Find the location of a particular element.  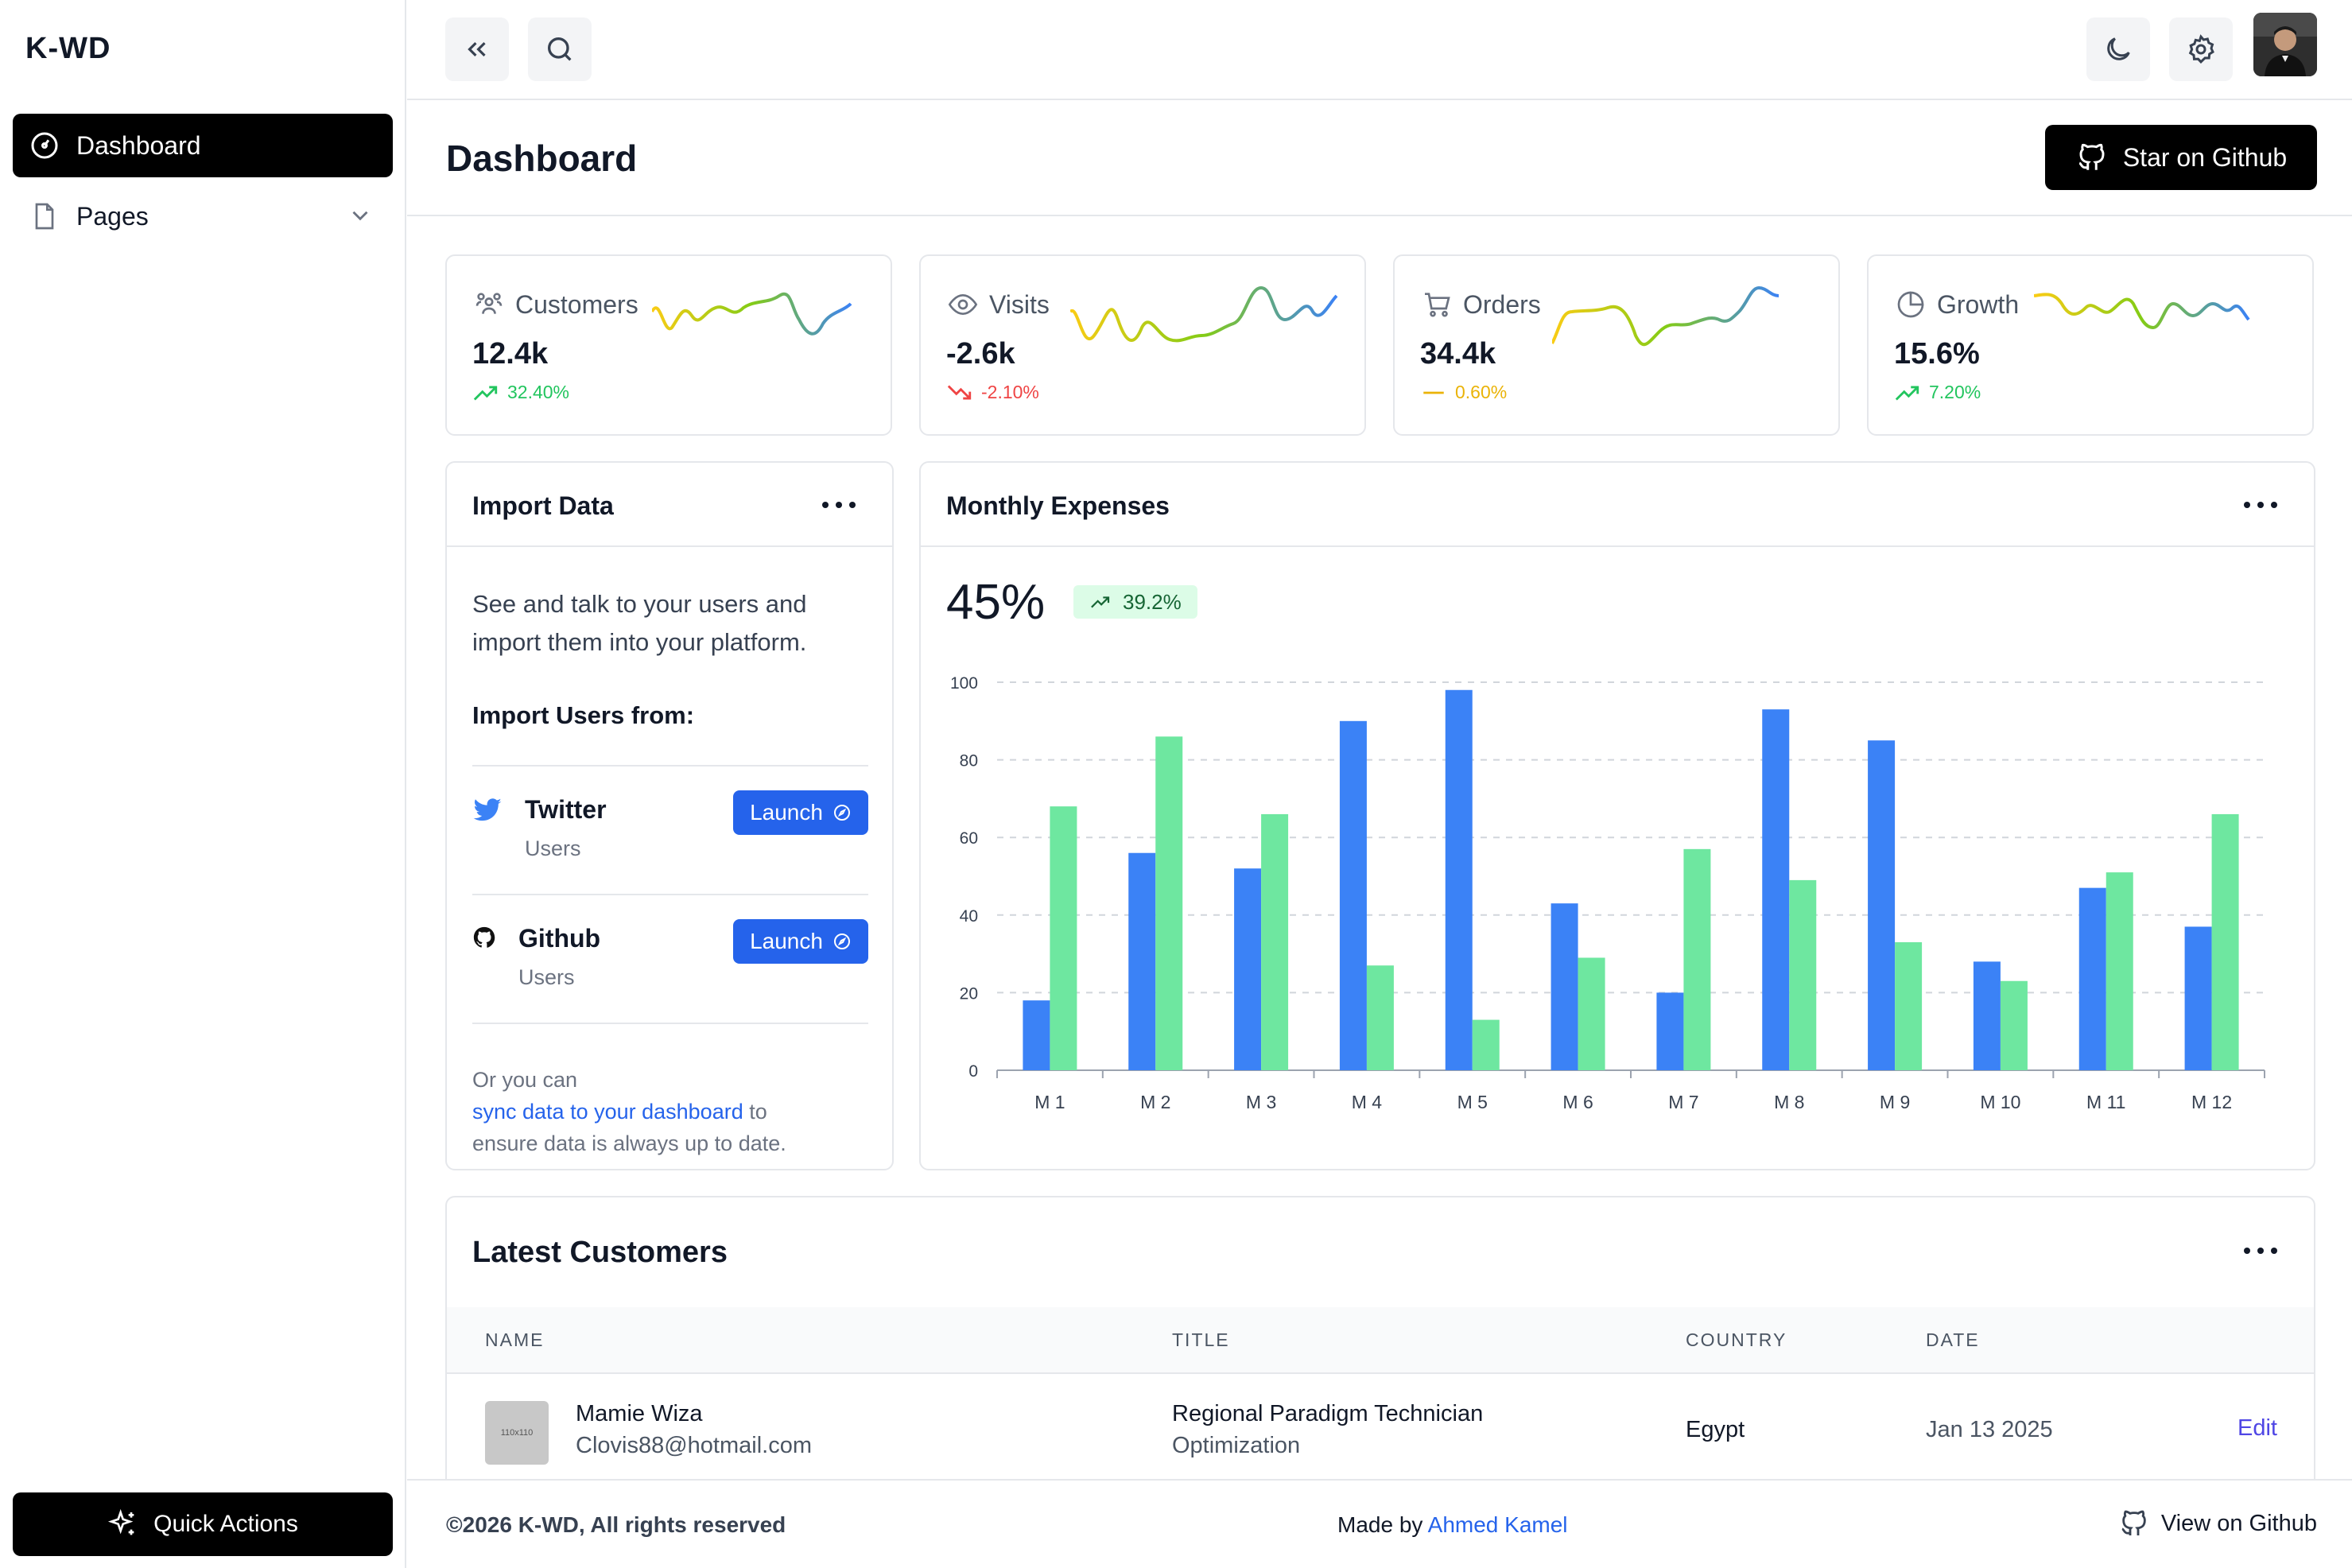

launch-label: Launch is located at coordinates (786, 812).